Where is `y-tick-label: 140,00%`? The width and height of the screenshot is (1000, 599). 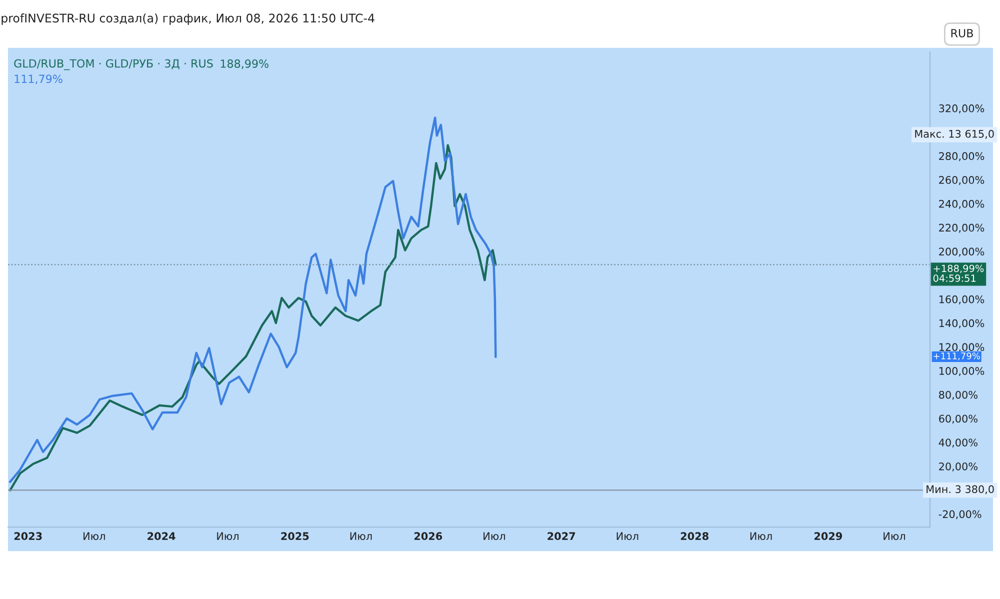 y-tick-label: 140,00% is located at coordinates (961, 323).